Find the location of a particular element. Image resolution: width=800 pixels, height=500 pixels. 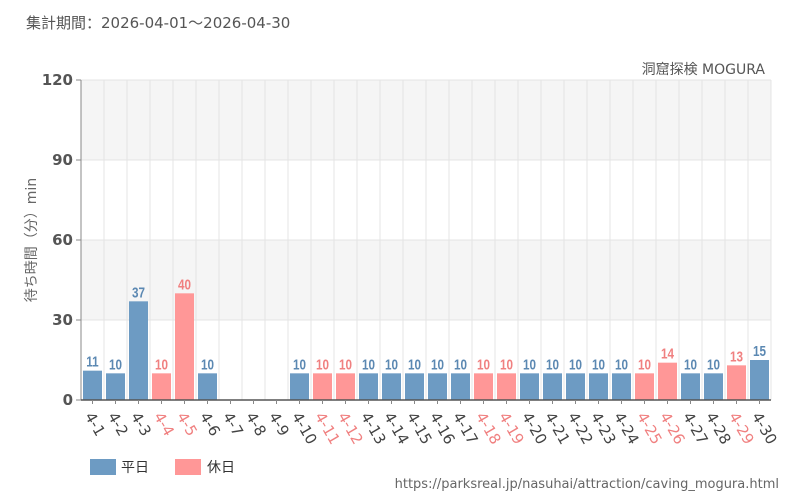

x-tick-label: 4-4 is located at coordinates (164, 424).